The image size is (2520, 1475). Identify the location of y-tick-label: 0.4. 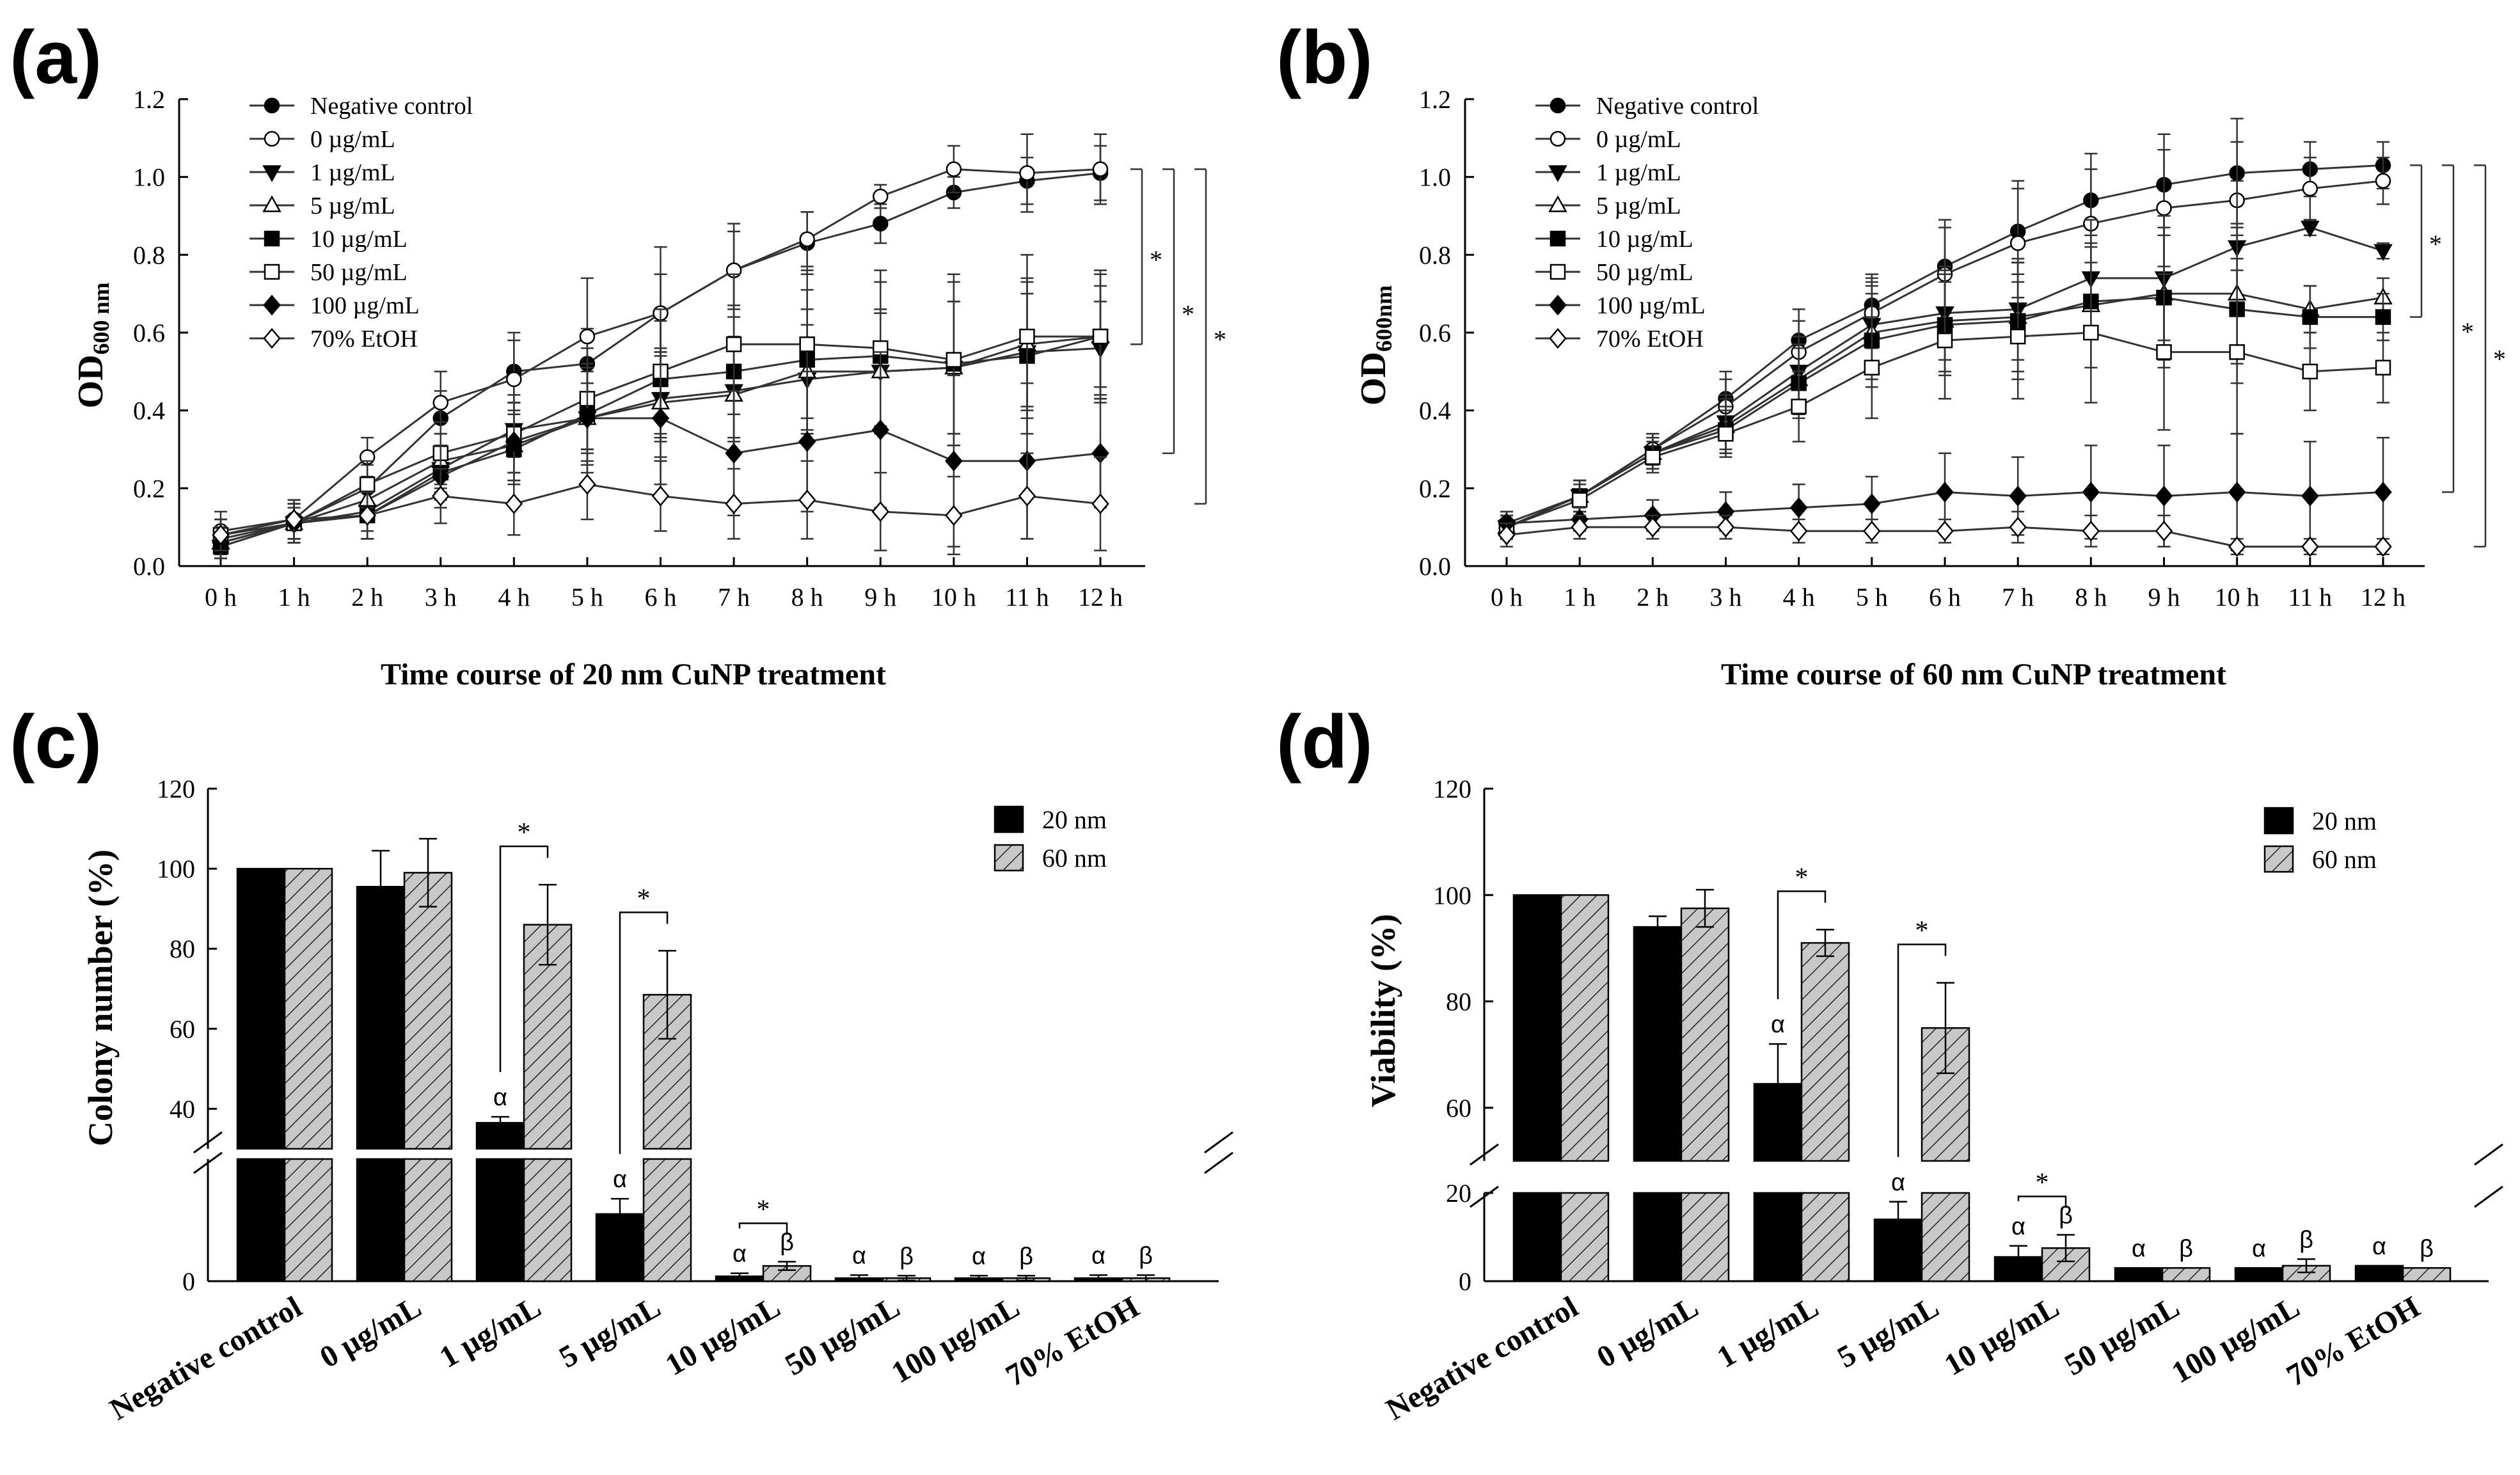
(1435, 411).